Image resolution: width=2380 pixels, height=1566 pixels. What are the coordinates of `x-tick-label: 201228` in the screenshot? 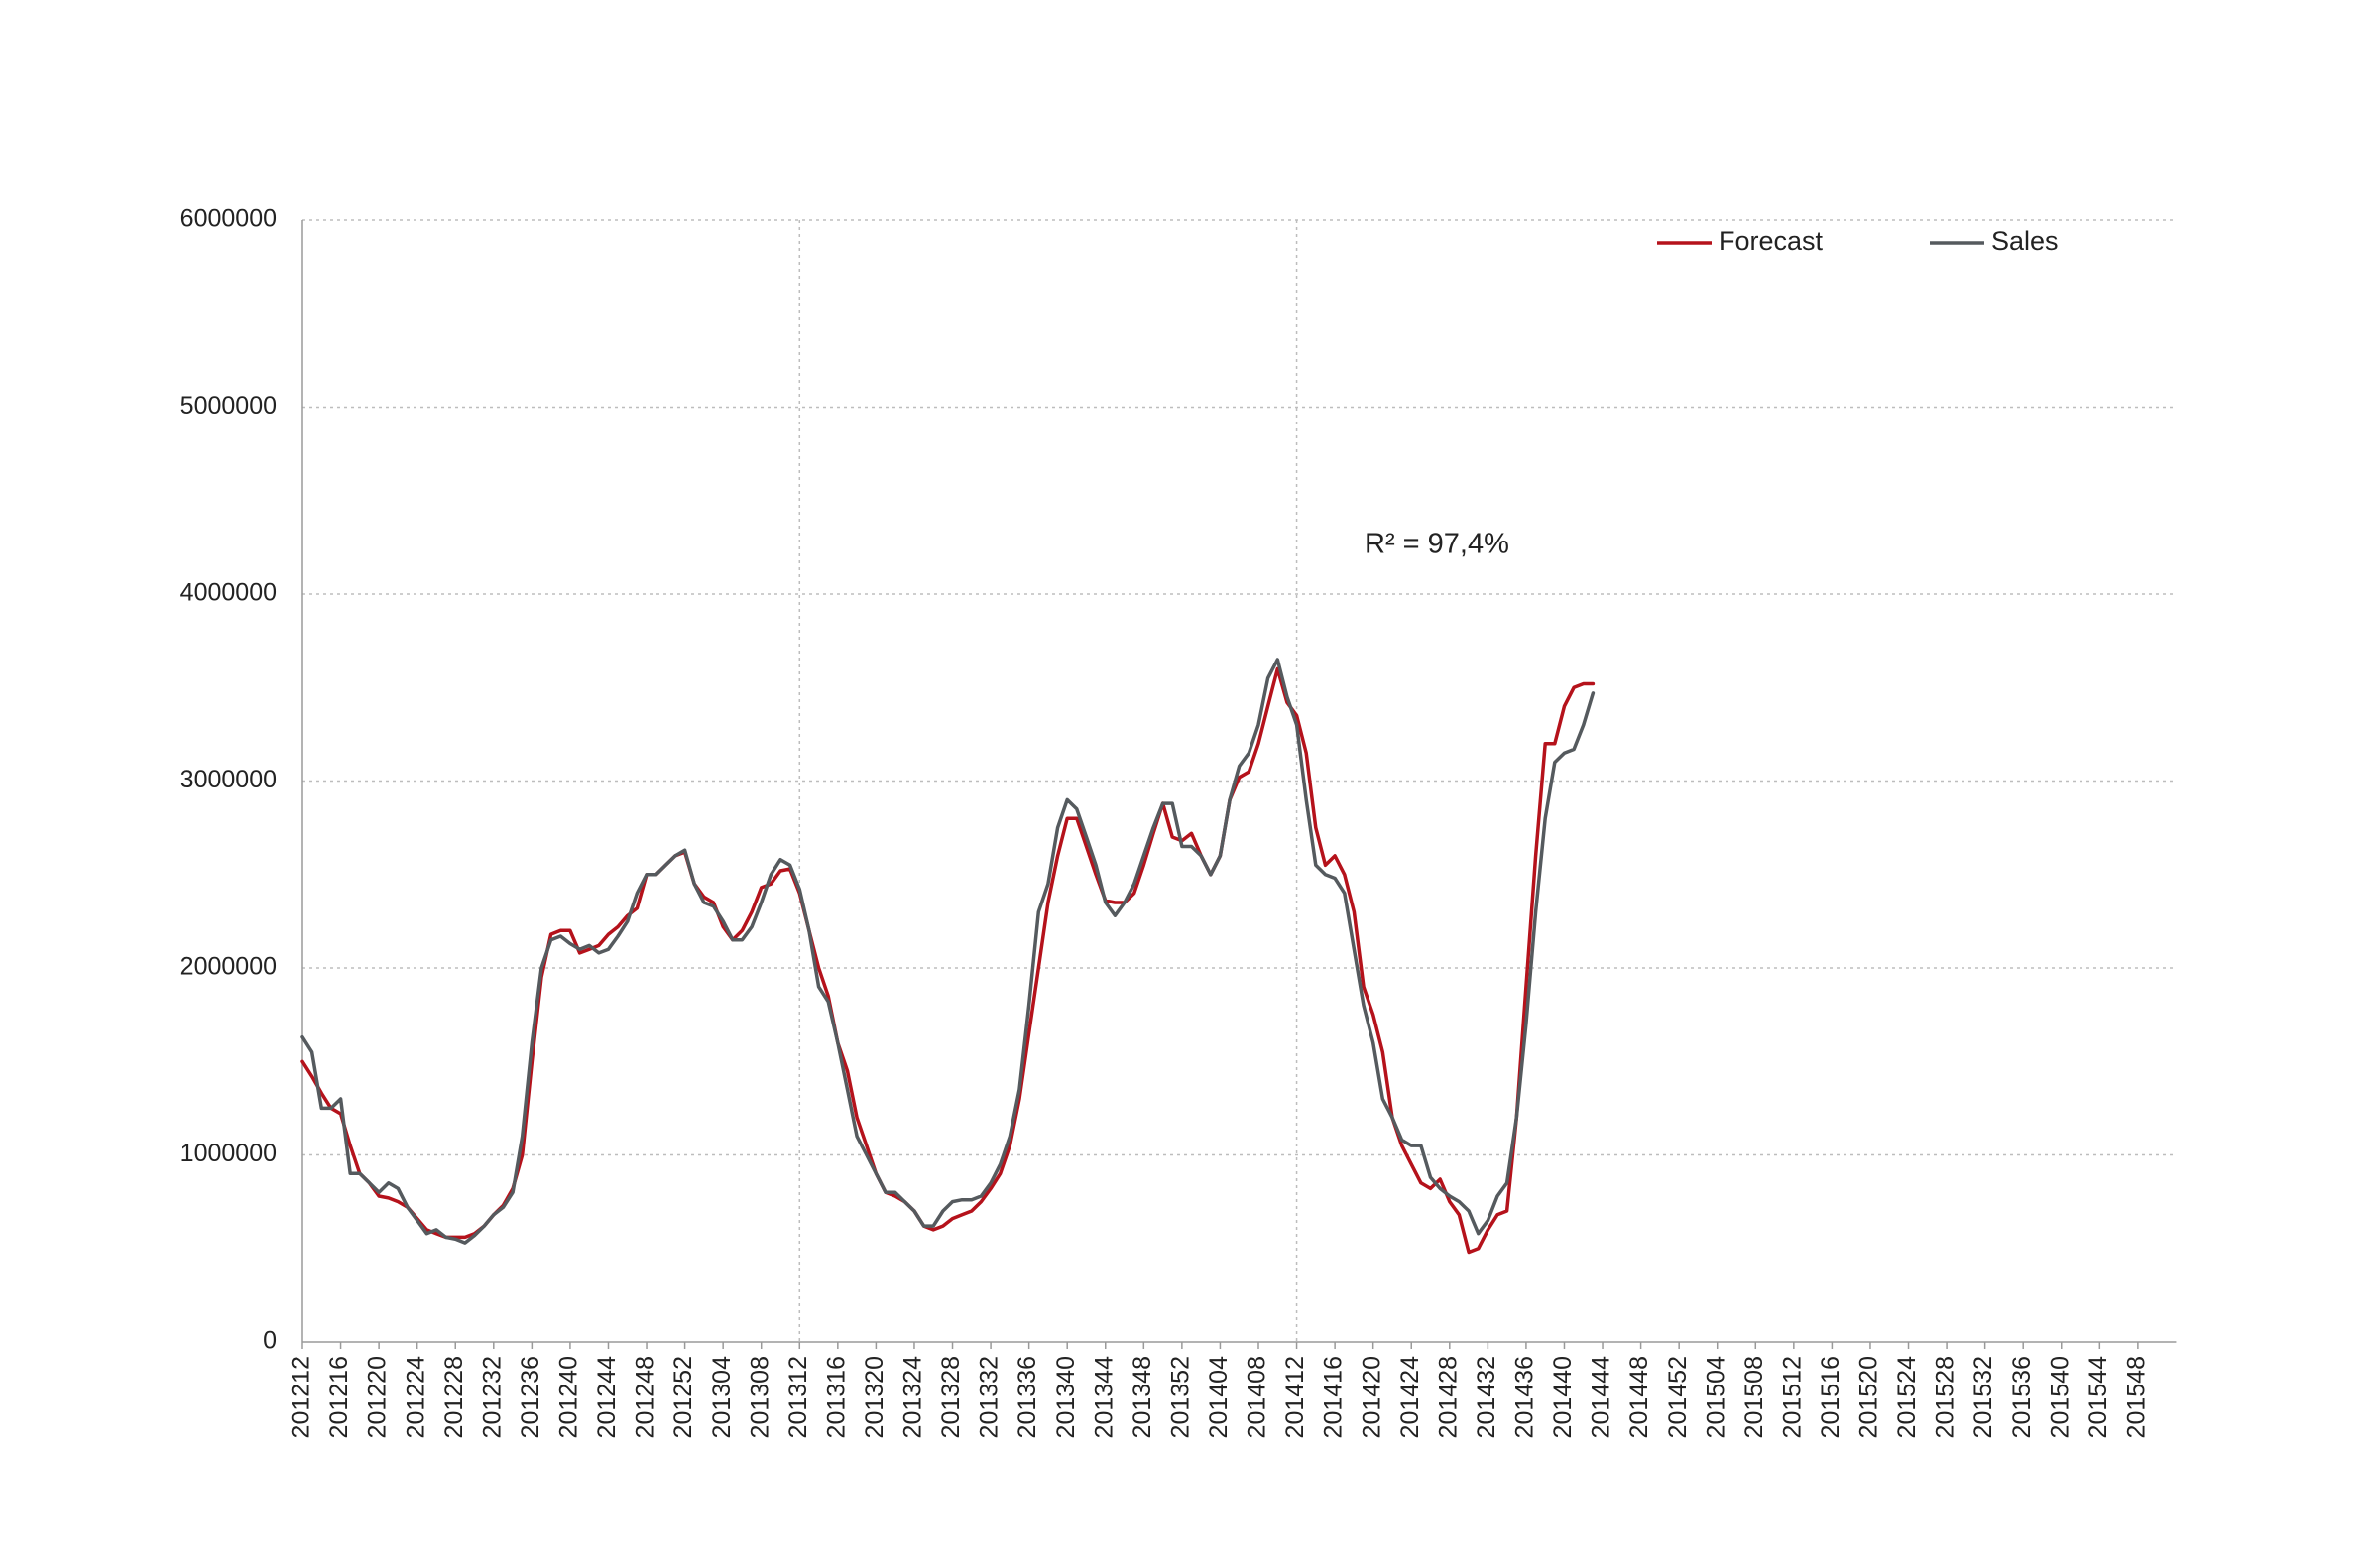 It's located at (454, 1397).